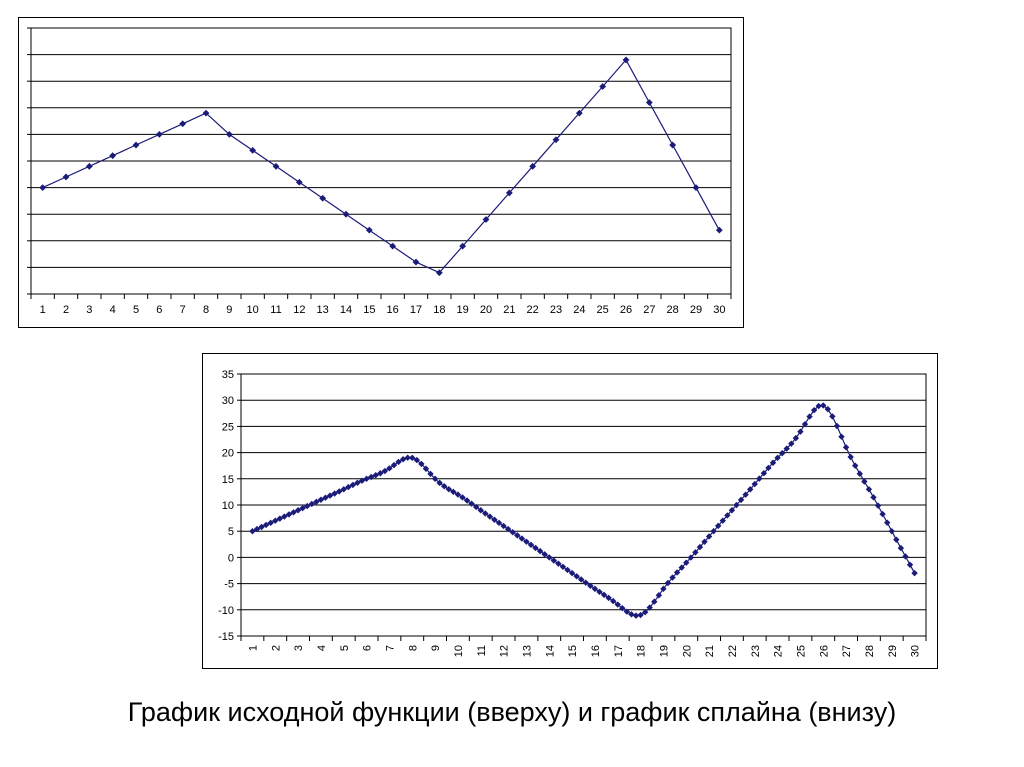 The image size is (1024, 767). What do you see at coordinates (113, 310) in the screenshot?
I see `top-x-tick-label: 4` at bounding box center [113, 310].